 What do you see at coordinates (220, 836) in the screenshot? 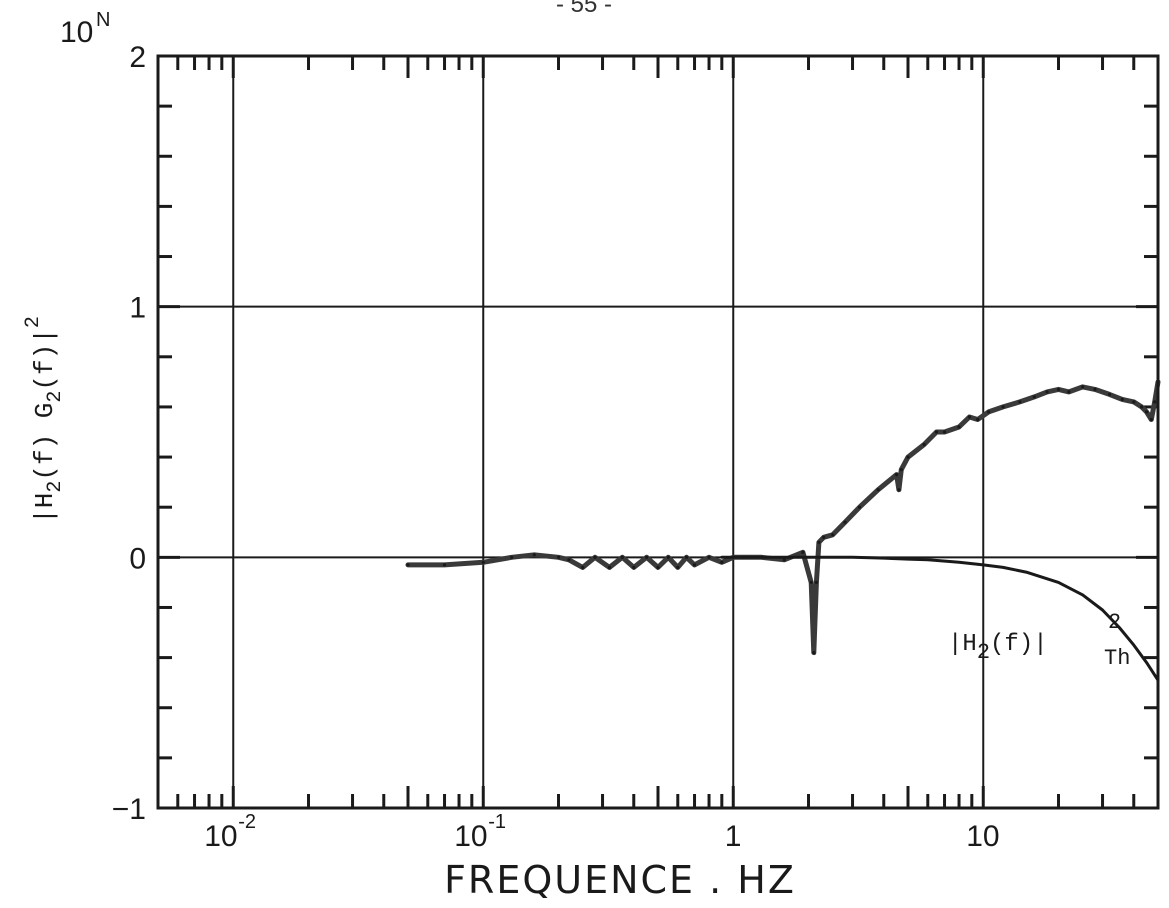
I see `x-tick-label-0: 10` at bounding box center [220, 836].